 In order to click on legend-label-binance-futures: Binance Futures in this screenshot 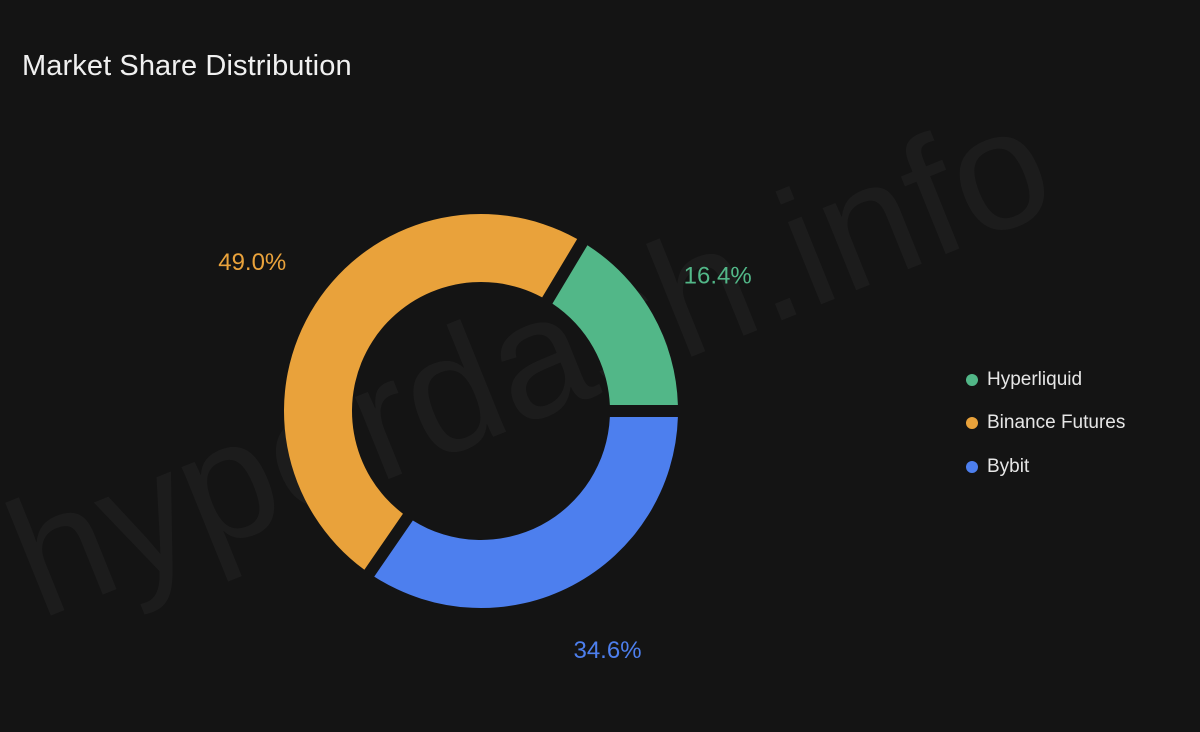, I will do `click(1056, 423)`.